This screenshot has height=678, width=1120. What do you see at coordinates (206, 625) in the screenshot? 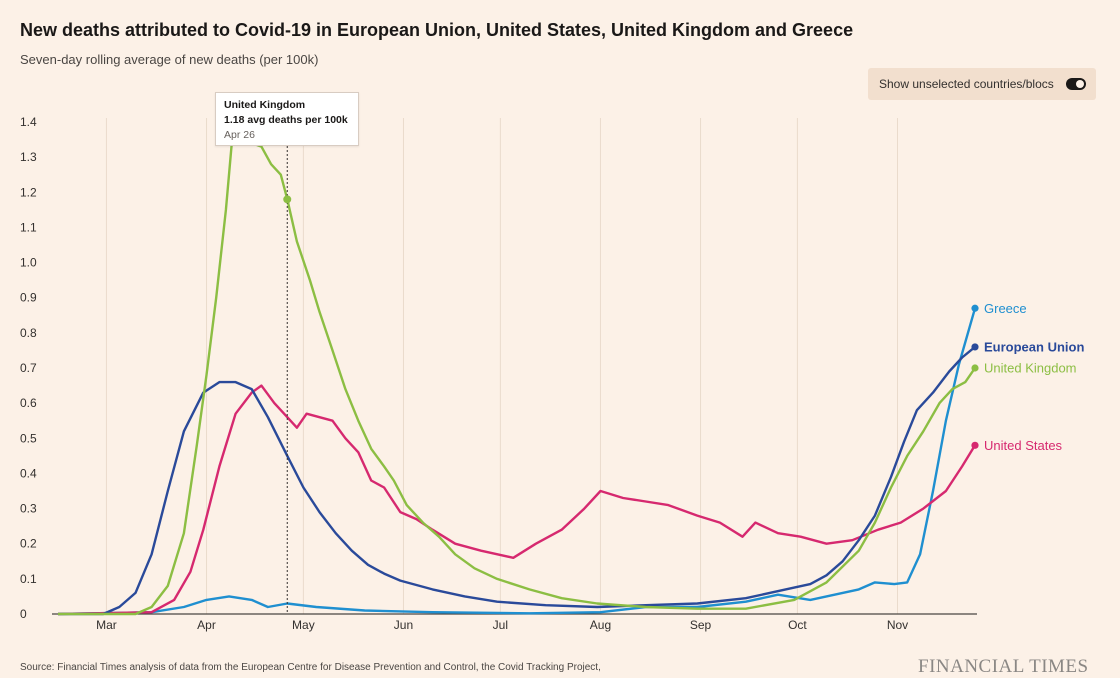
I see `x-tick-label: Apr` at bounding box center [206, 625].